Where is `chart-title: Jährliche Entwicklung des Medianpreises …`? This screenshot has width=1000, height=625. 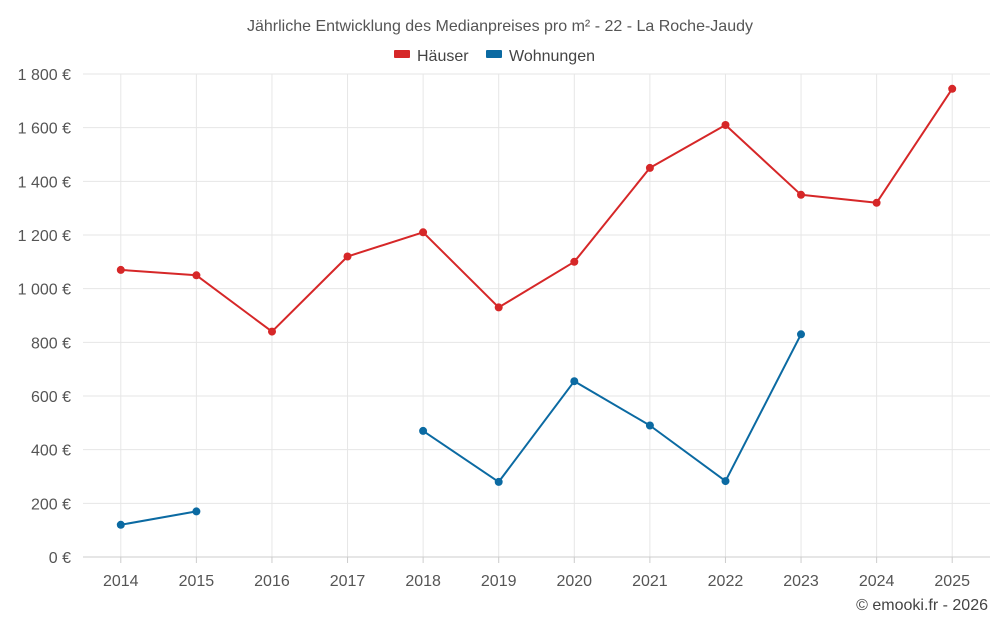
chart-title: Jährliche Entwicklung des Medianpreises … is located at coordinates (500, 26).